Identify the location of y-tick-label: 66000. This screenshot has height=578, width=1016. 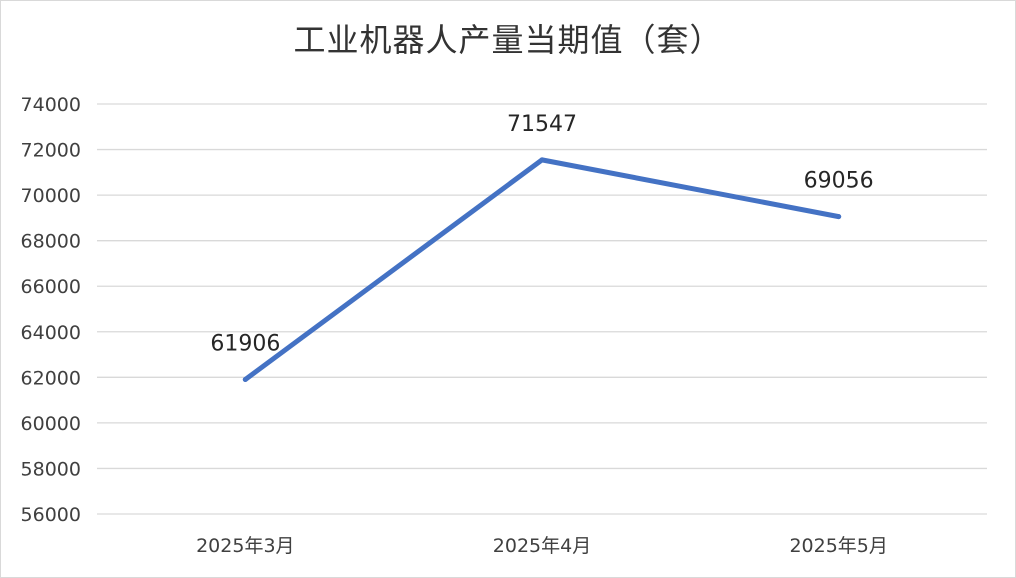
(51, 287).